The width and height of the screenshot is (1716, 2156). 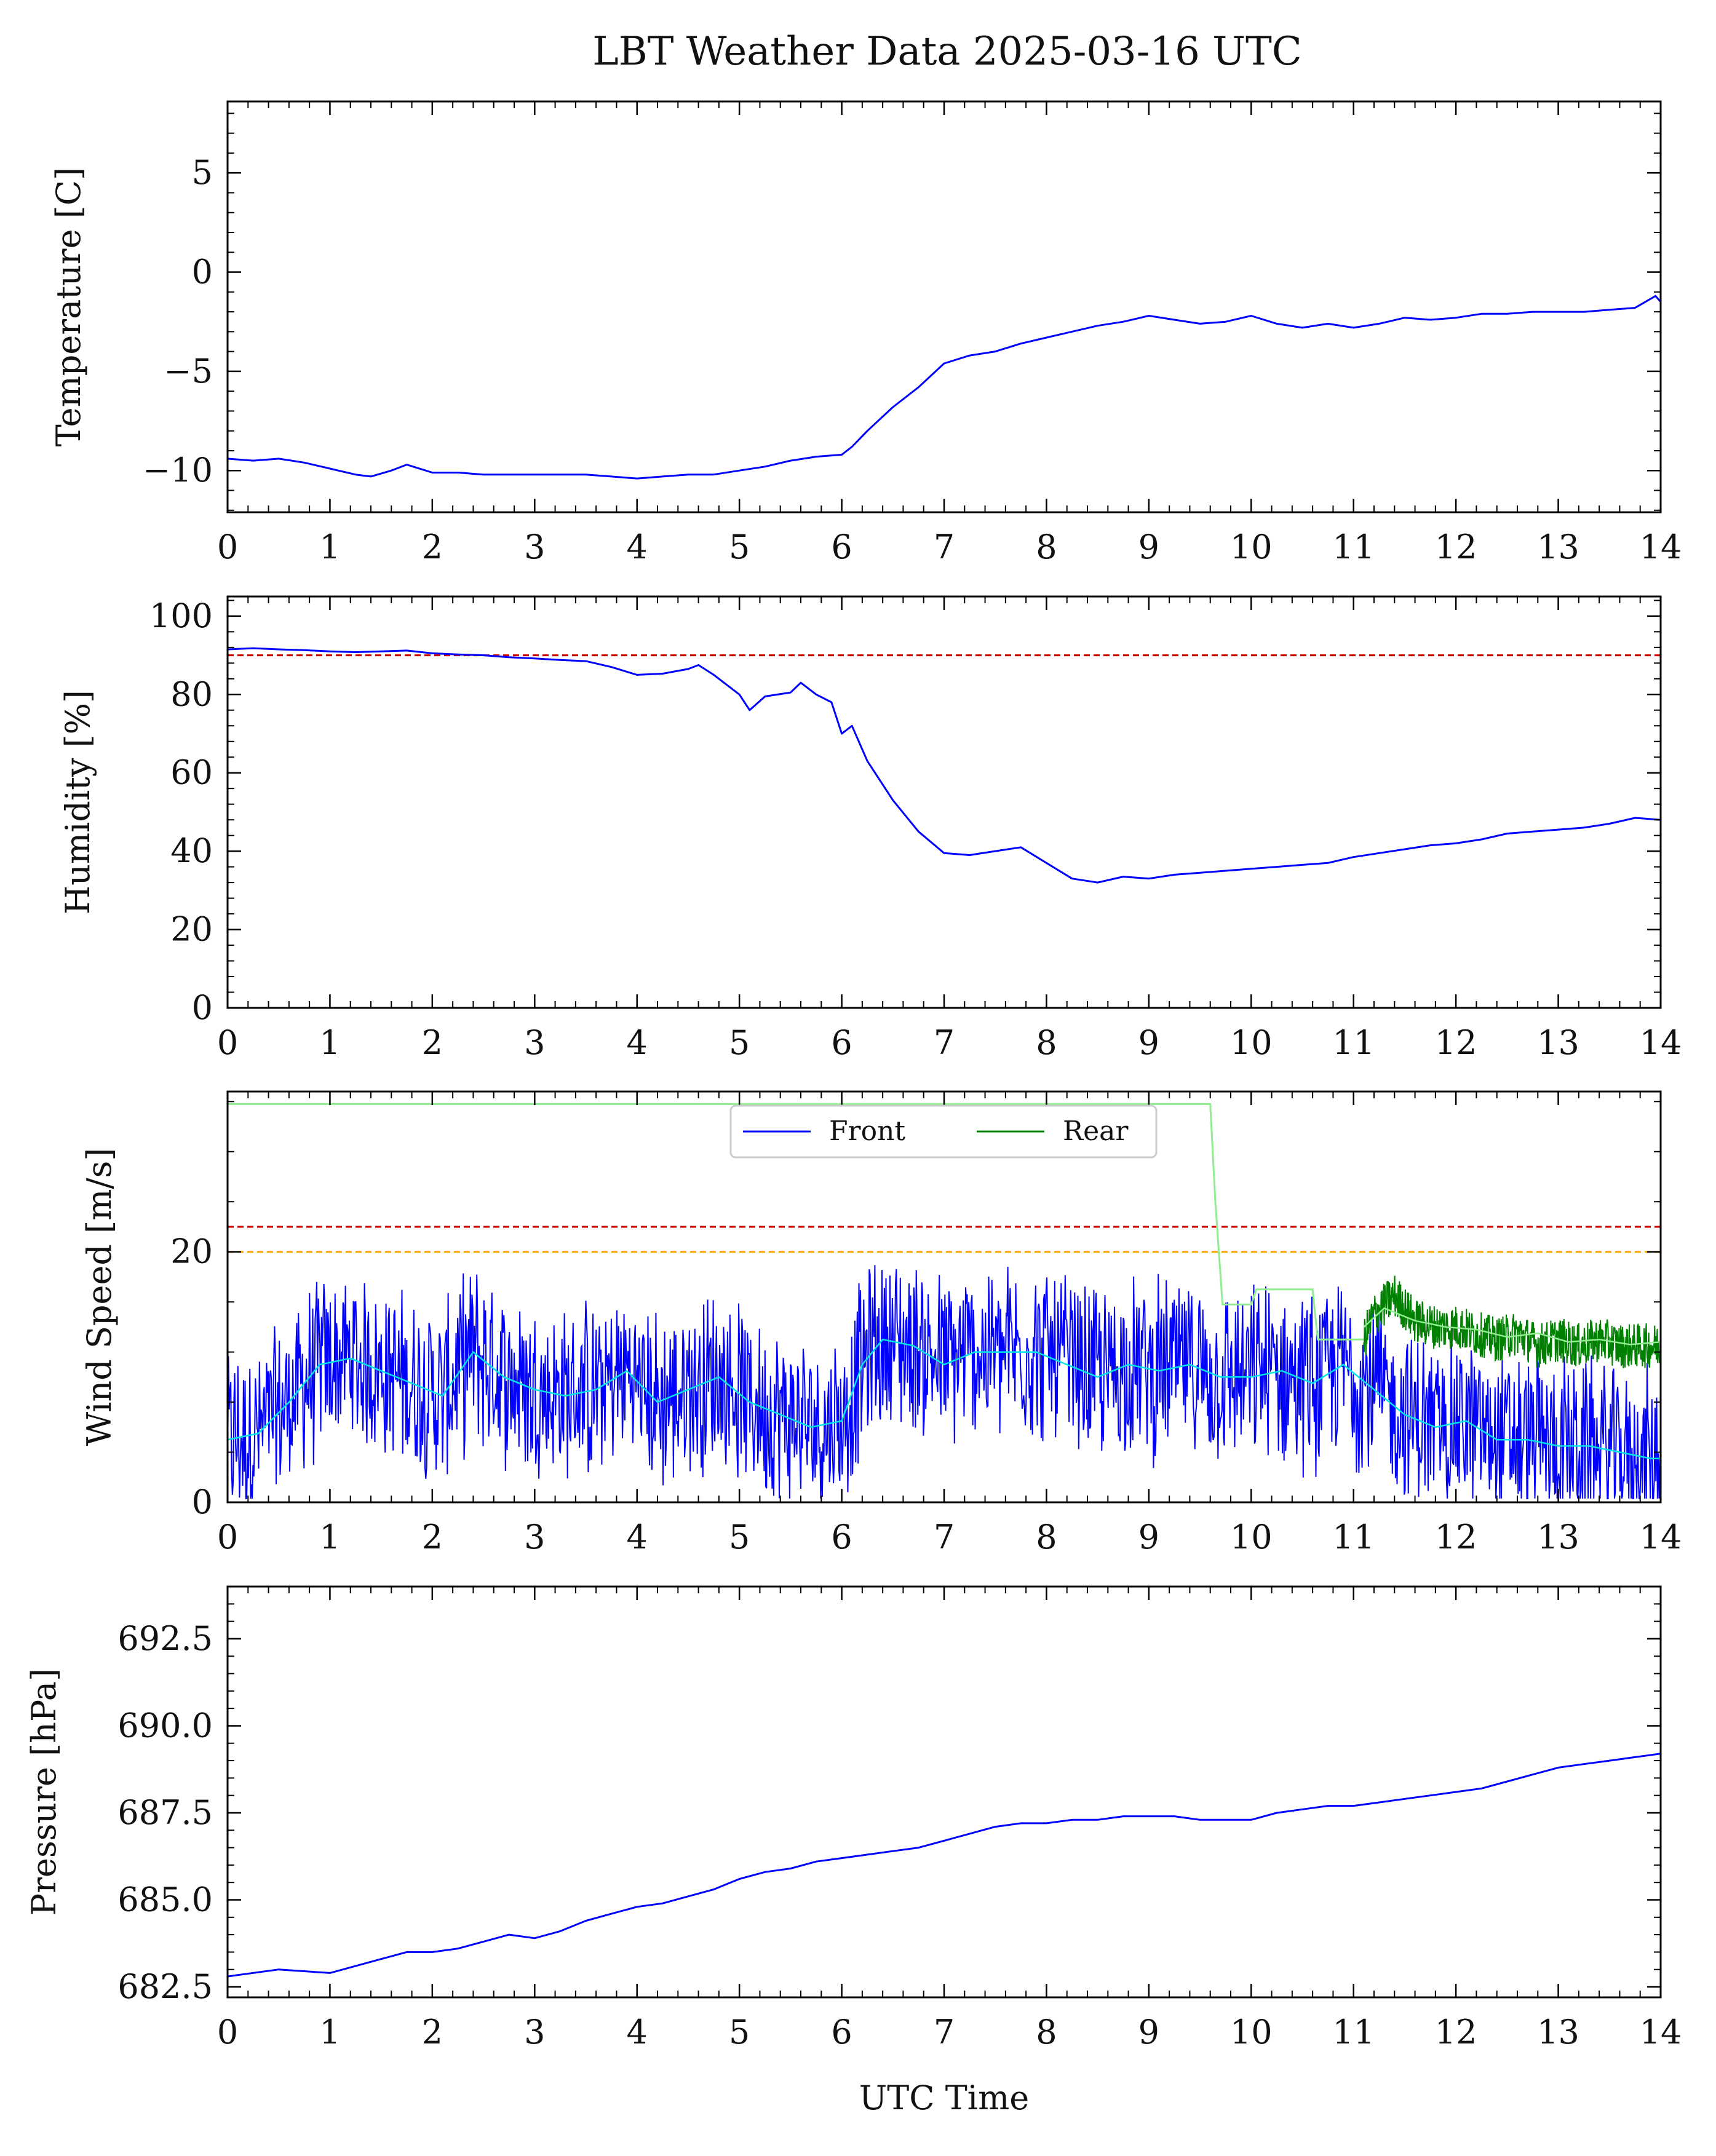 What do you see at coordinates (165, 1812) in the screenshot?
I see `y-tick-label: 687.5` at bounding box center [165, 1812].